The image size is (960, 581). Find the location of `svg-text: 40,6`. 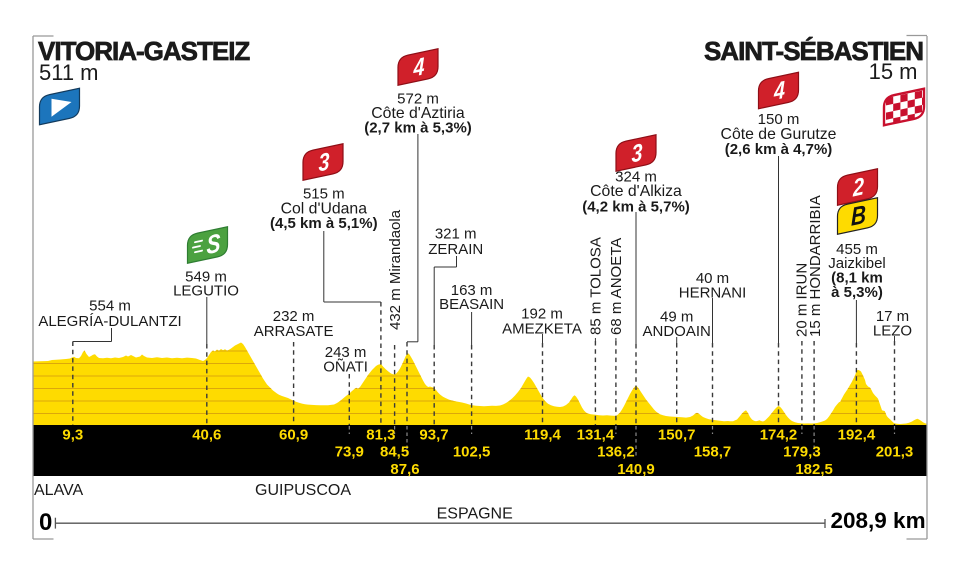

svg-text: 40,6 is located at coordinates (206, 435).